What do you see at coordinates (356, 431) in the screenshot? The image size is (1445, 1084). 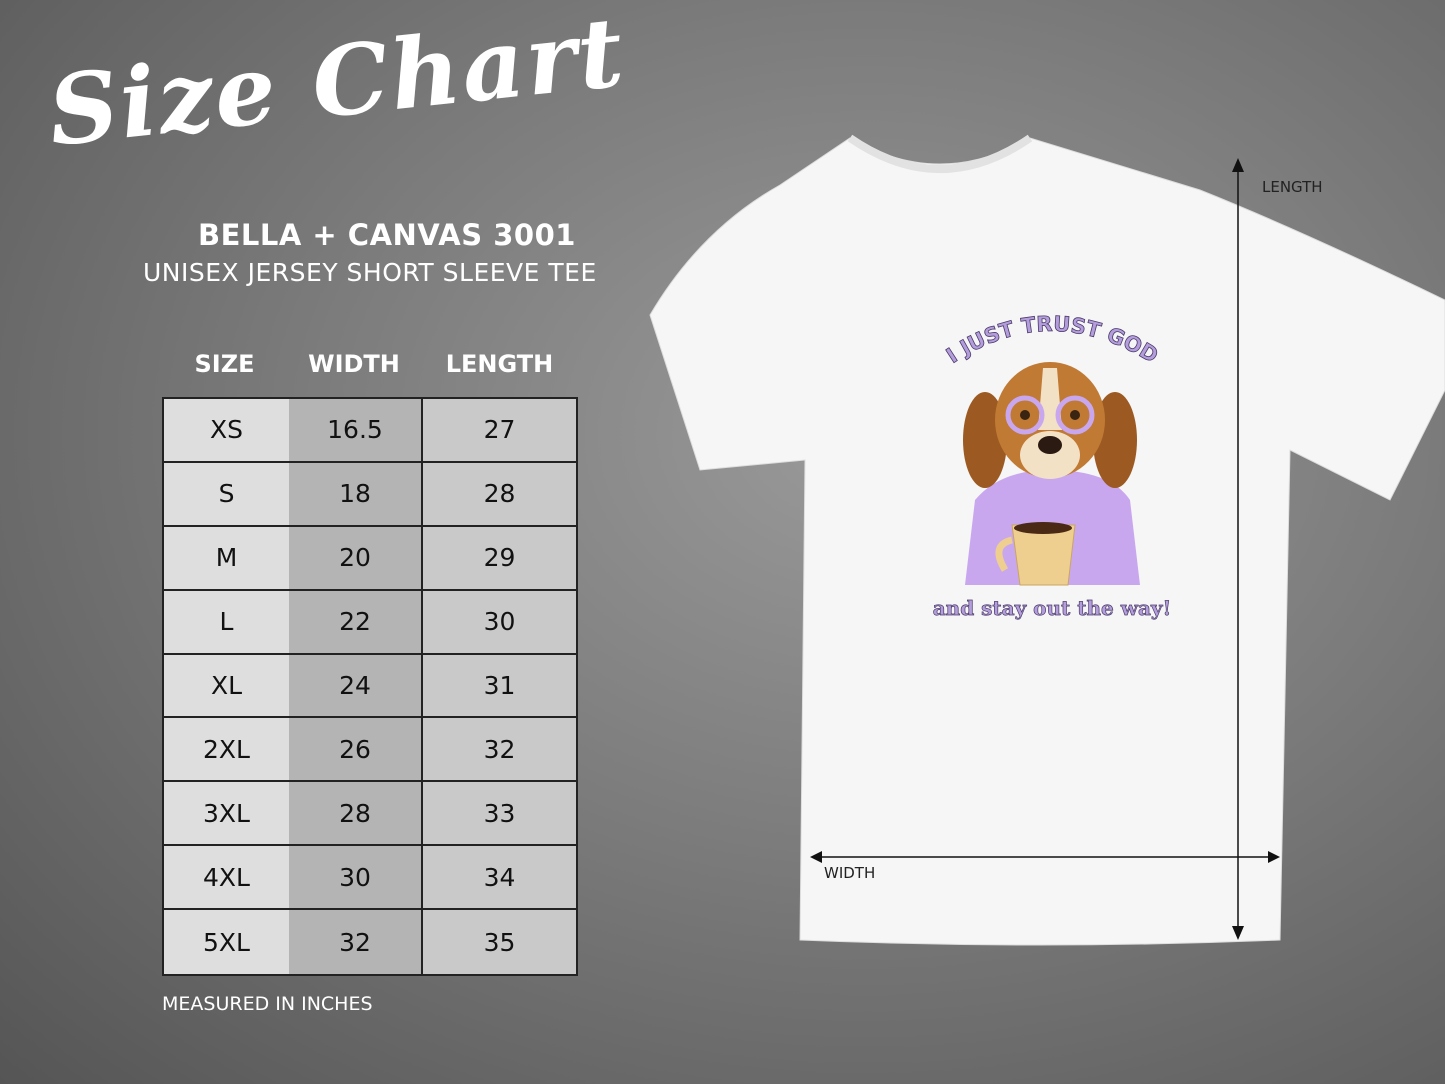 I see `width-cell: 16.5` at bounding box center [356, 431].